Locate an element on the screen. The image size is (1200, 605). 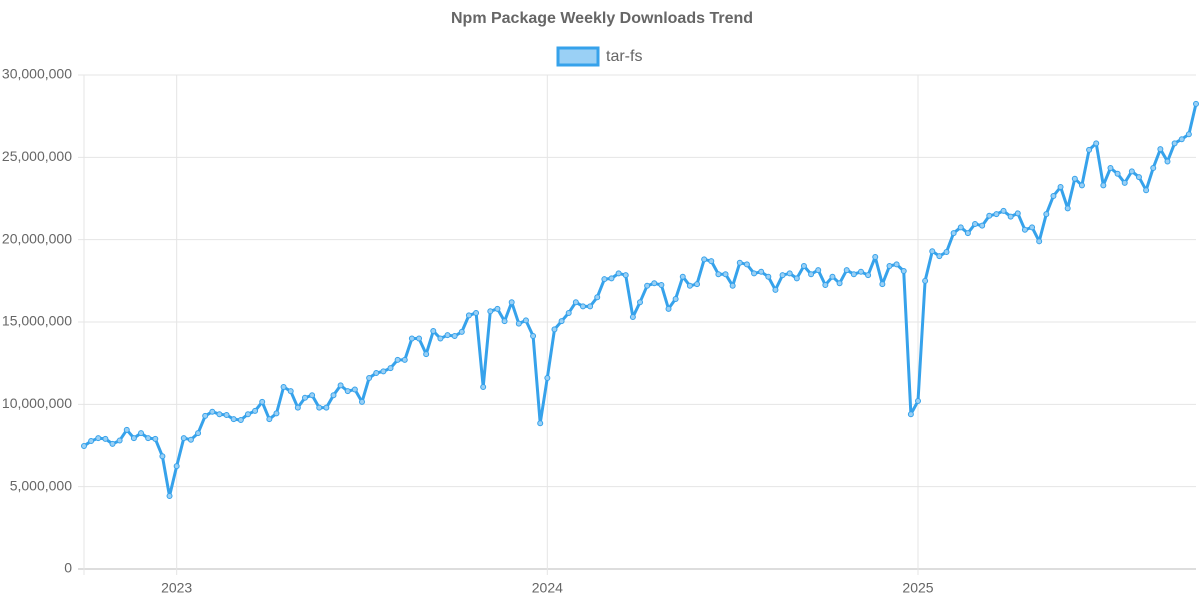
y-tick-label: 0 is located at coordinates (68, 568).